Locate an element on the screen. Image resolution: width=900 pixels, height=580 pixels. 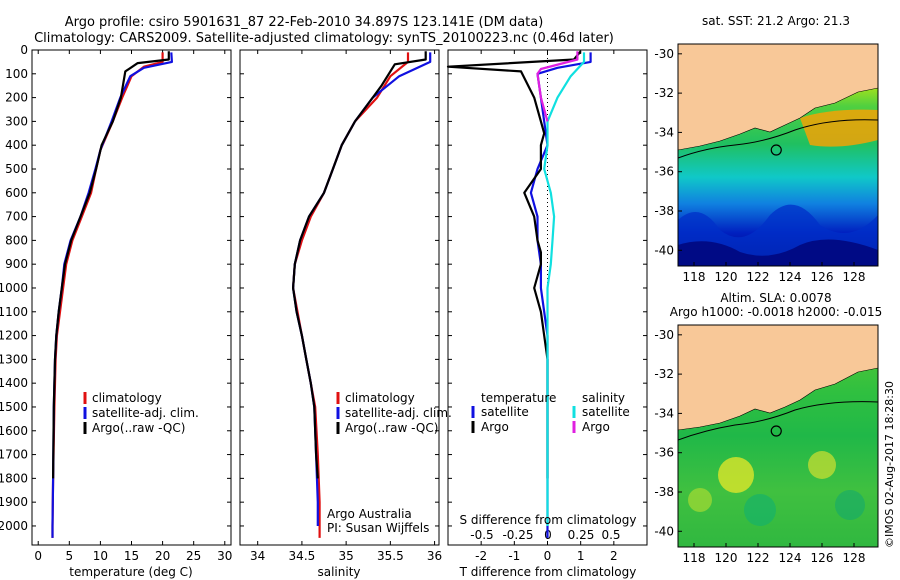
y-tick-label: 1300 is located at coordinates (14, 359).